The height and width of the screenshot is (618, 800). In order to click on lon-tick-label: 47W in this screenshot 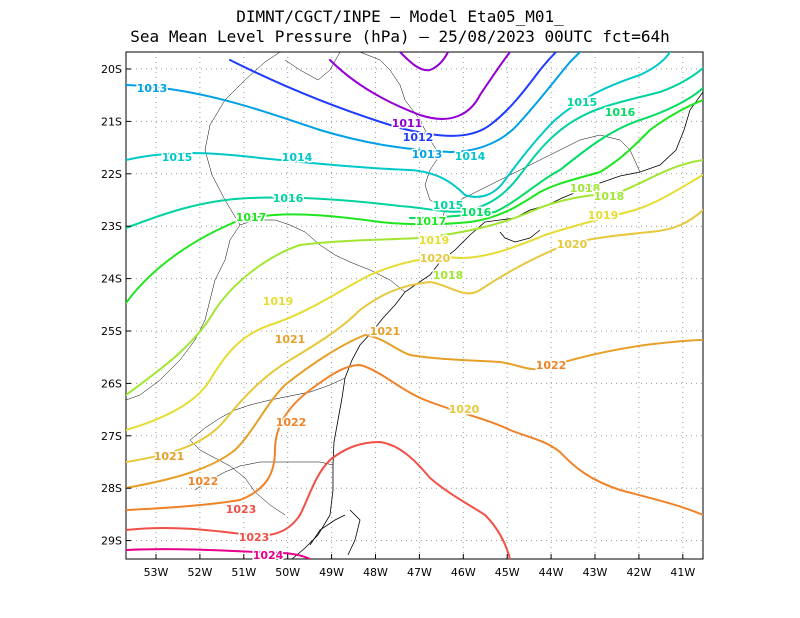, I will do `click(419, 572)`.